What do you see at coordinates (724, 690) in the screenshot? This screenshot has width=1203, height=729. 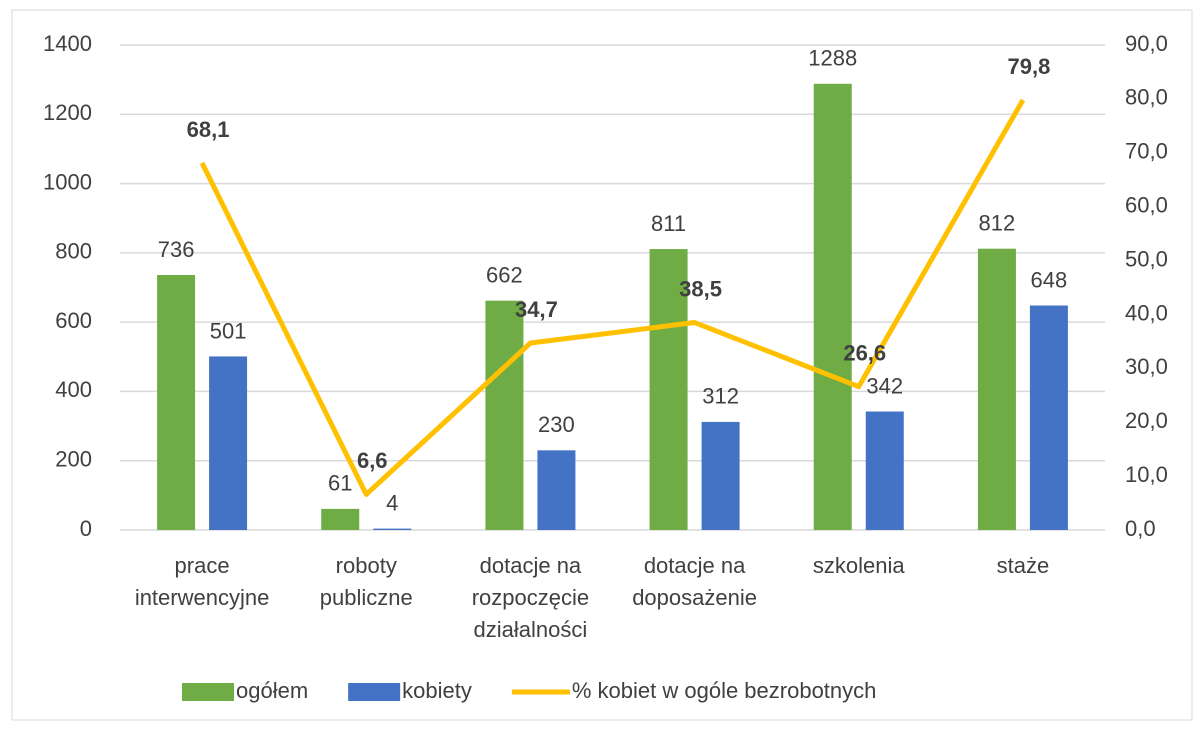 I see `legend-label: % kobiet w ogóle bezrobotnych` at bounding box center [724, 690].